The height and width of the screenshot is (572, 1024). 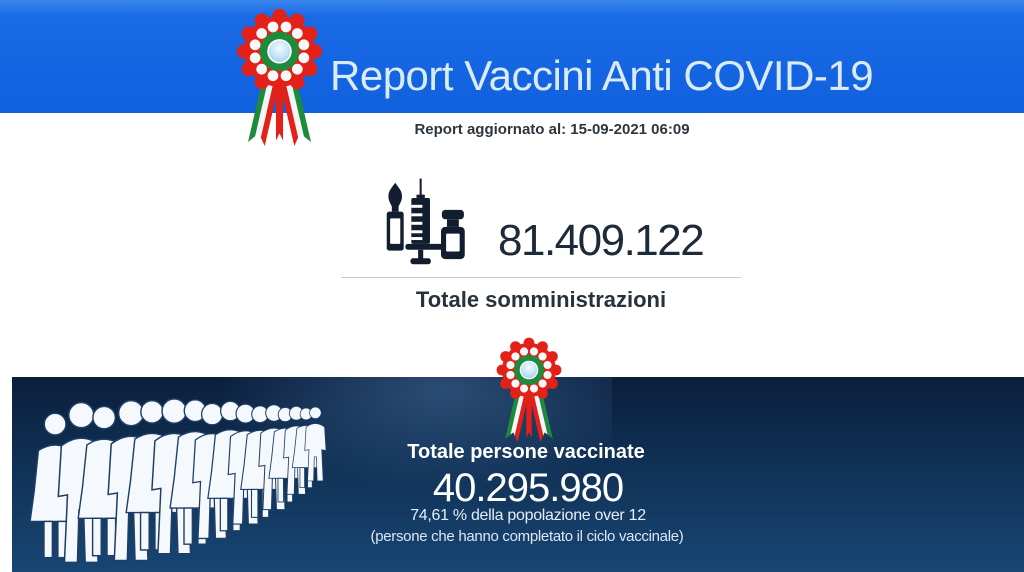 What do you see at coordinates (541, 277) in the screenshot?
I see `divider-line` at bounding box center [541, 277].